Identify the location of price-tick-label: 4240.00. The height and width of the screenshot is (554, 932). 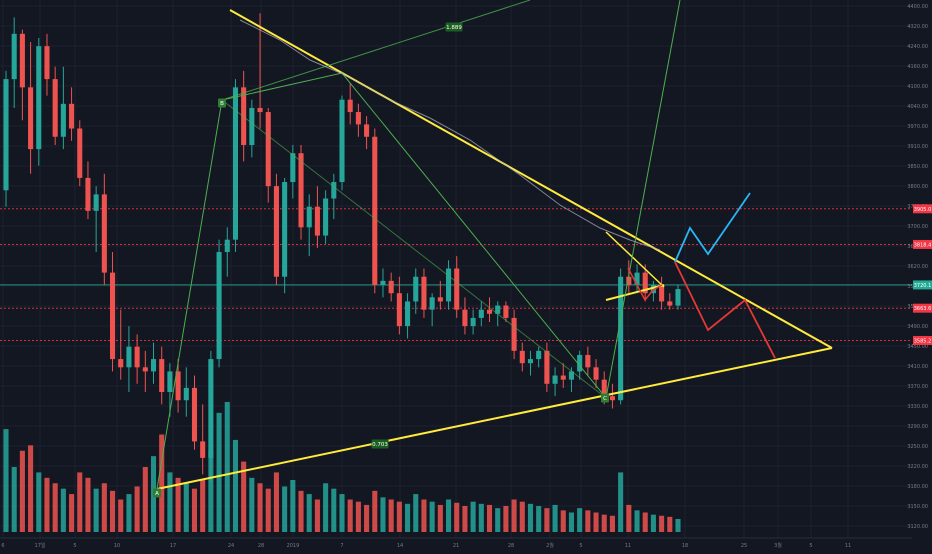
(917, 47).